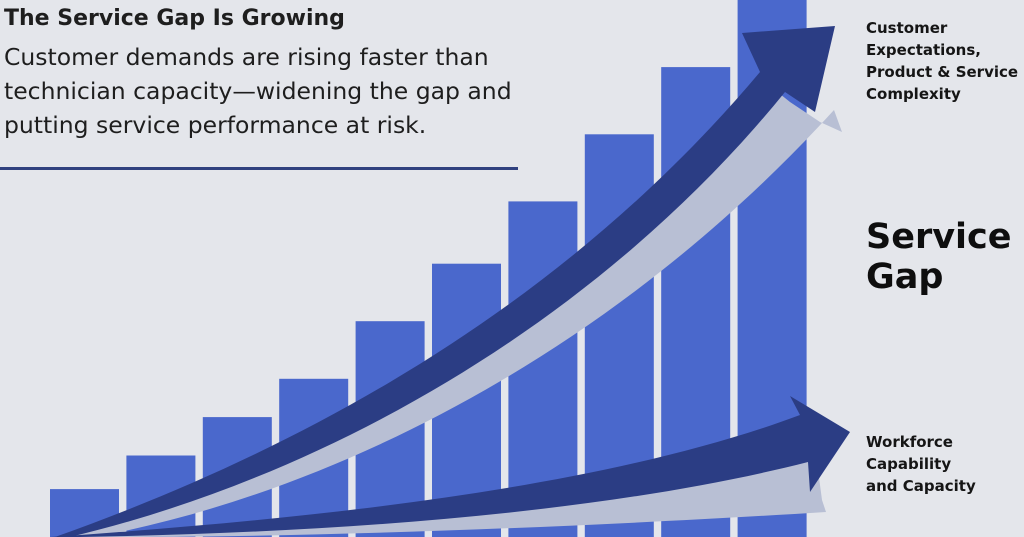 The height and width of the screenshot is (537, 1024). Describe the element at coordinates (921, 464) in the screenshot. I see `lower-trend-label: Workforce Capability and Capacity` at that location.